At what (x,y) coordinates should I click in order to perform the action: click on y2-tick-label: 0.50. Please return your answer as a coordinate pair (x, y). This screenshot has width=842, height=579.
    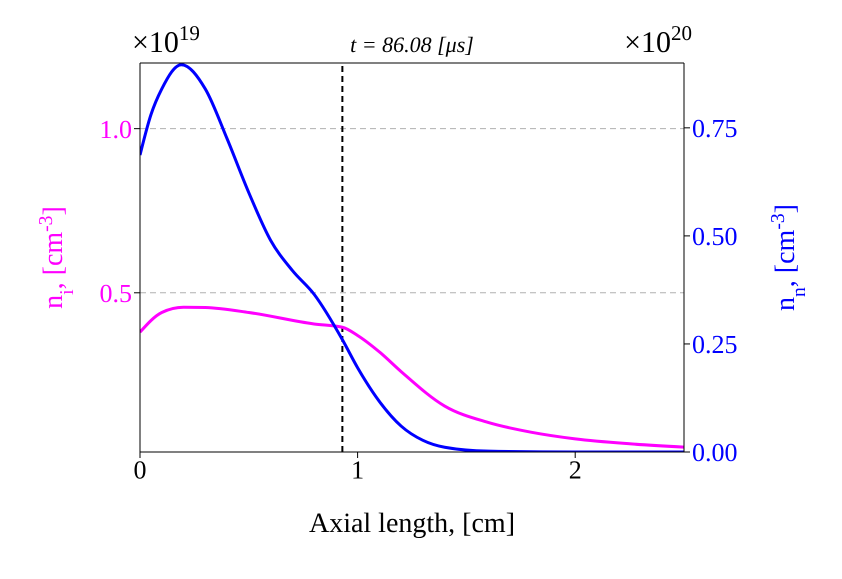
    Looking at the image, I should click on (715, 237).